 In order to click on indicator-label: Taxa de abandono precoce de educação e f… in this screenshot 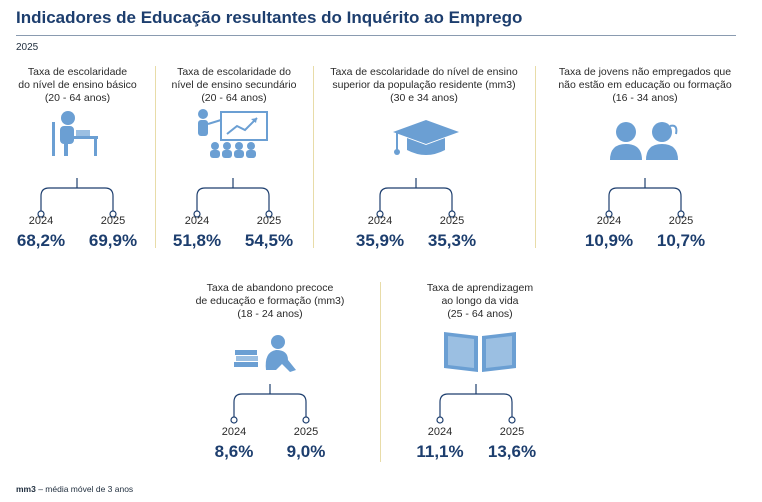, I will do `click(270, 301)`.